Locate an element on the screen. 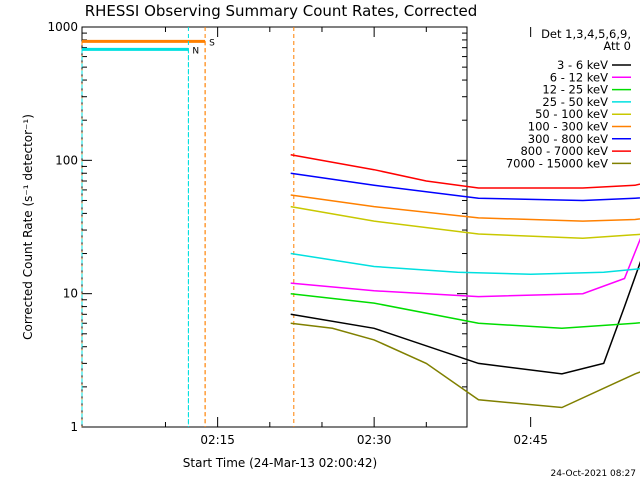  x-tick-label: 02:30 is located at coordinates (374, 440).